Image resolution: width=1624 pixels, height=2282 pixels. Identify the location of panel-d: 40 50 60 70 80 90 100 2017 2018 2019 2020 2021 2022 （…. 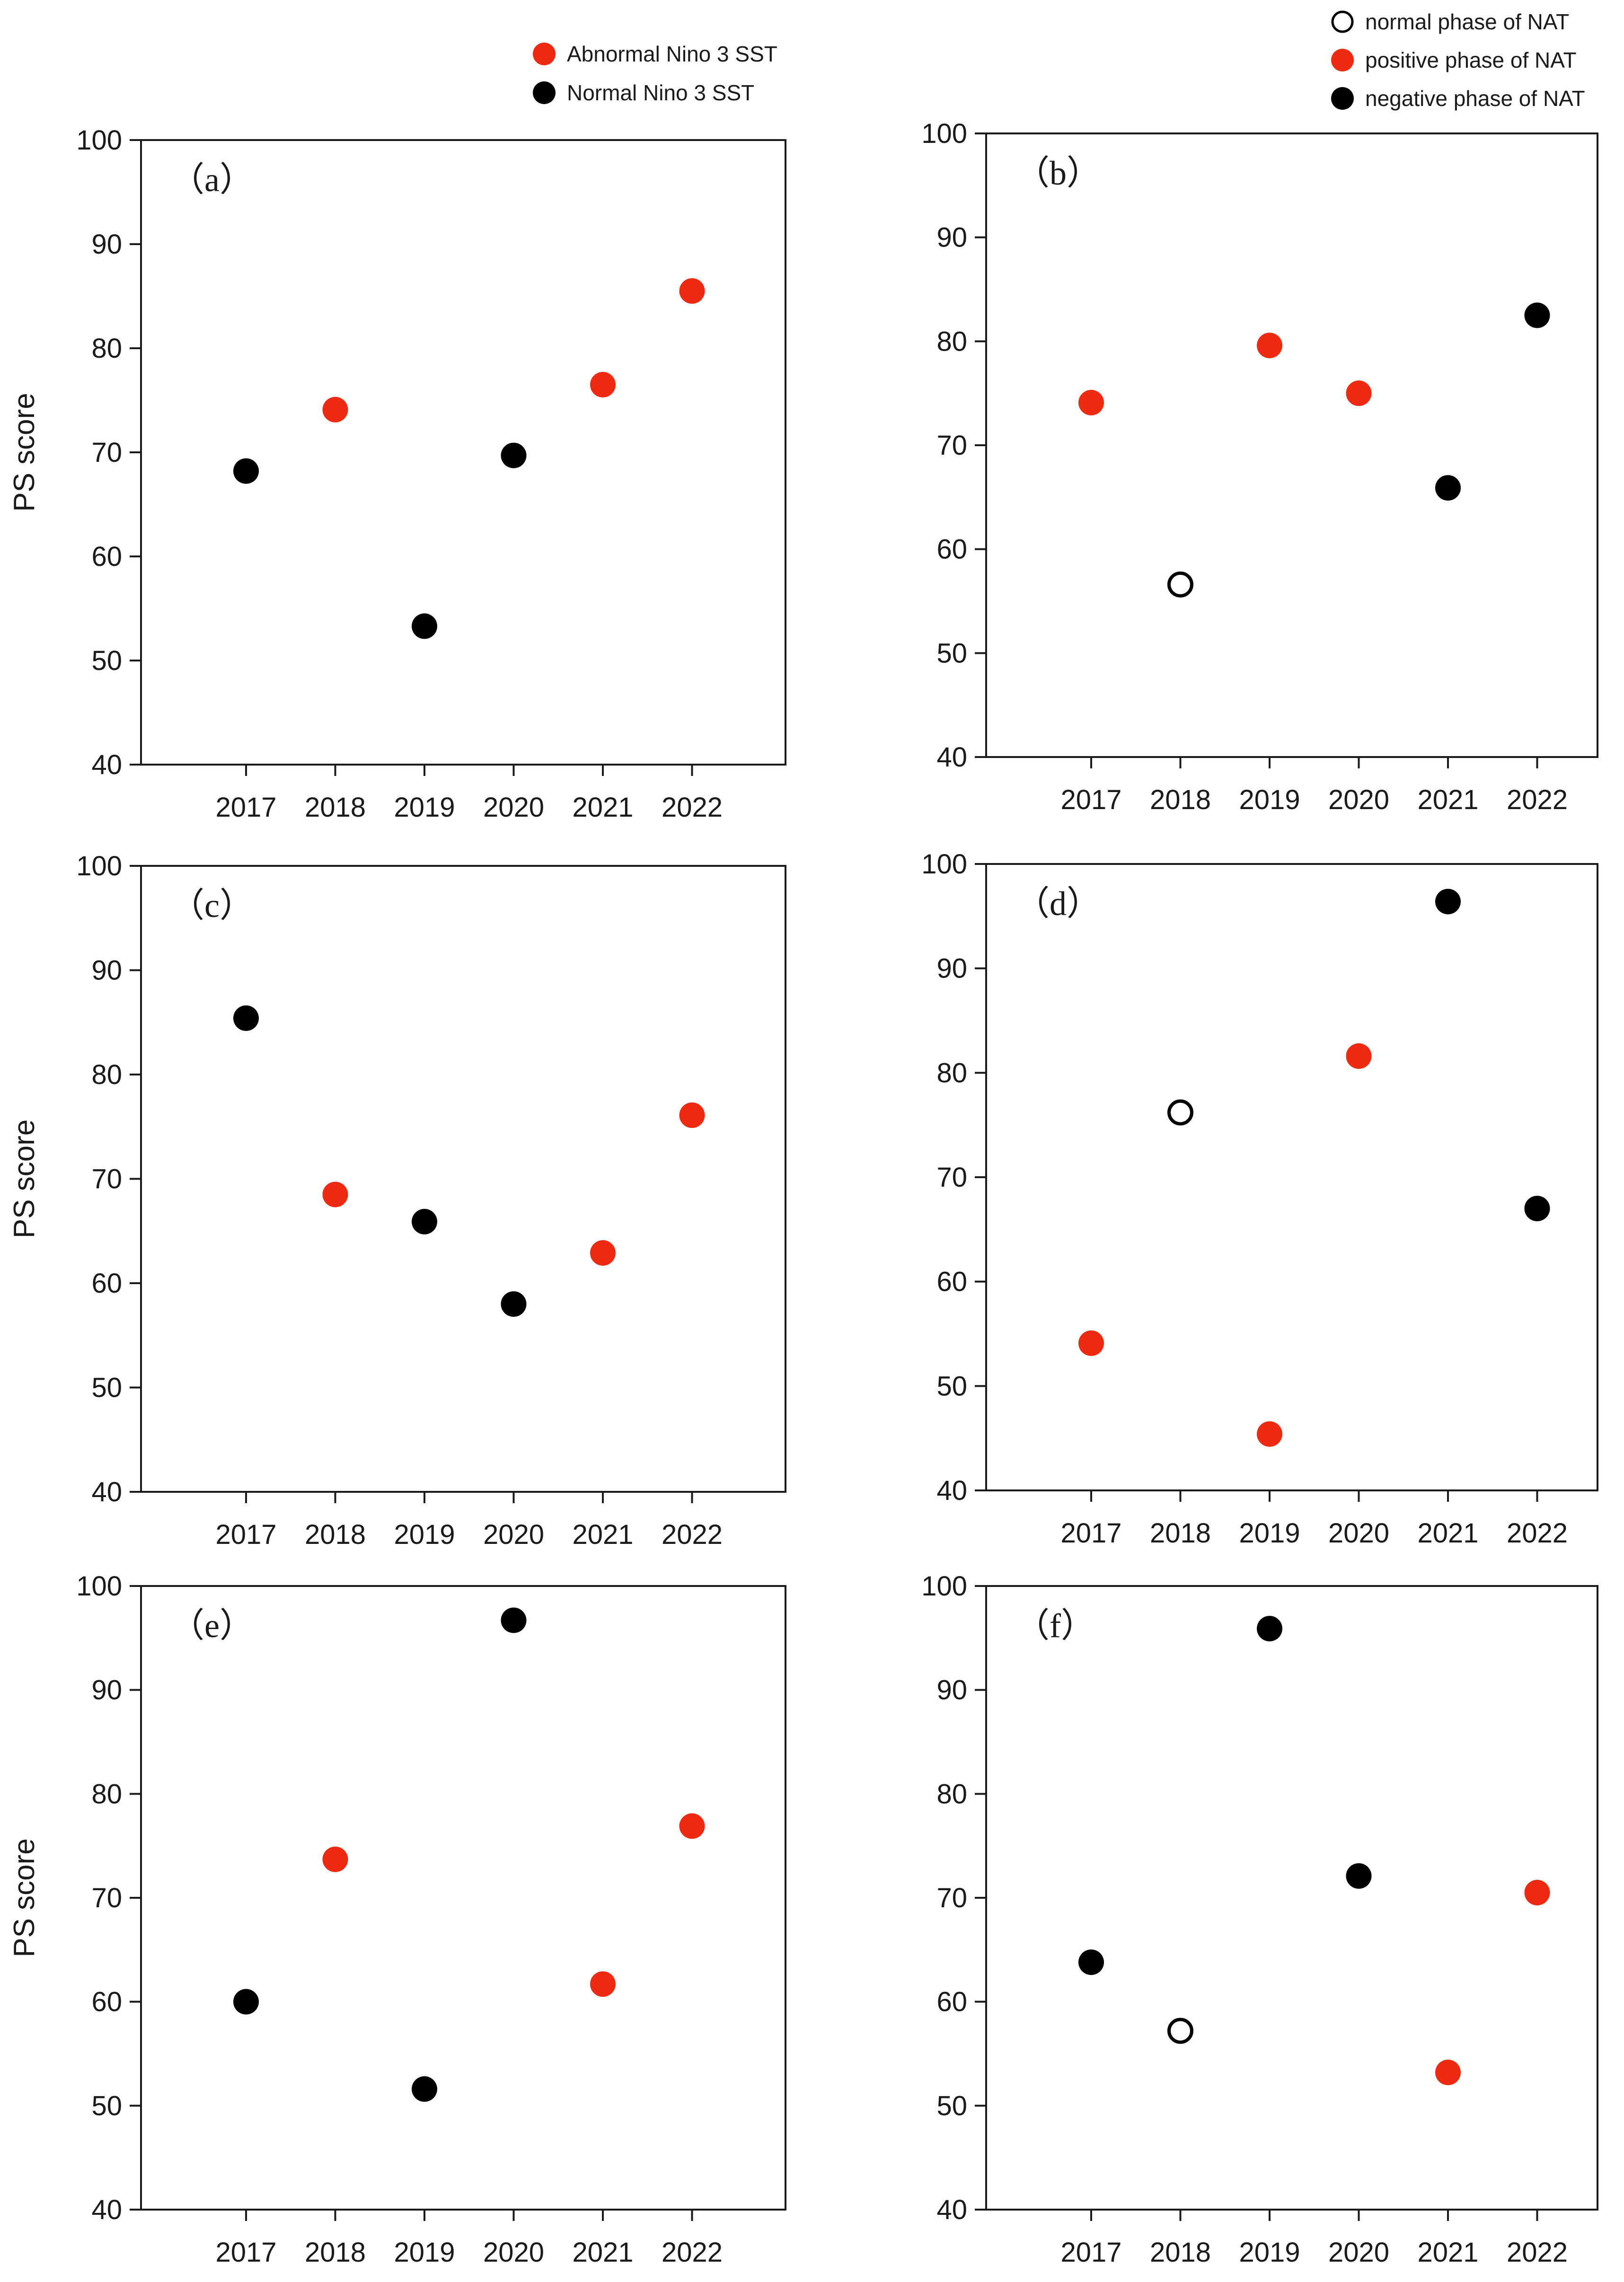
(1260, 1199).